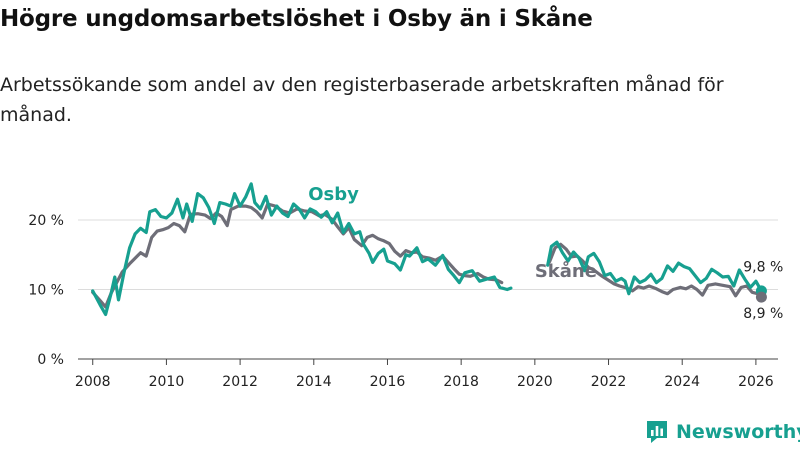 The image size is (800, 450). Describe the element at coordinates (682, 382) in the screenshot. I see `x-tick-label: 2024` at that location.